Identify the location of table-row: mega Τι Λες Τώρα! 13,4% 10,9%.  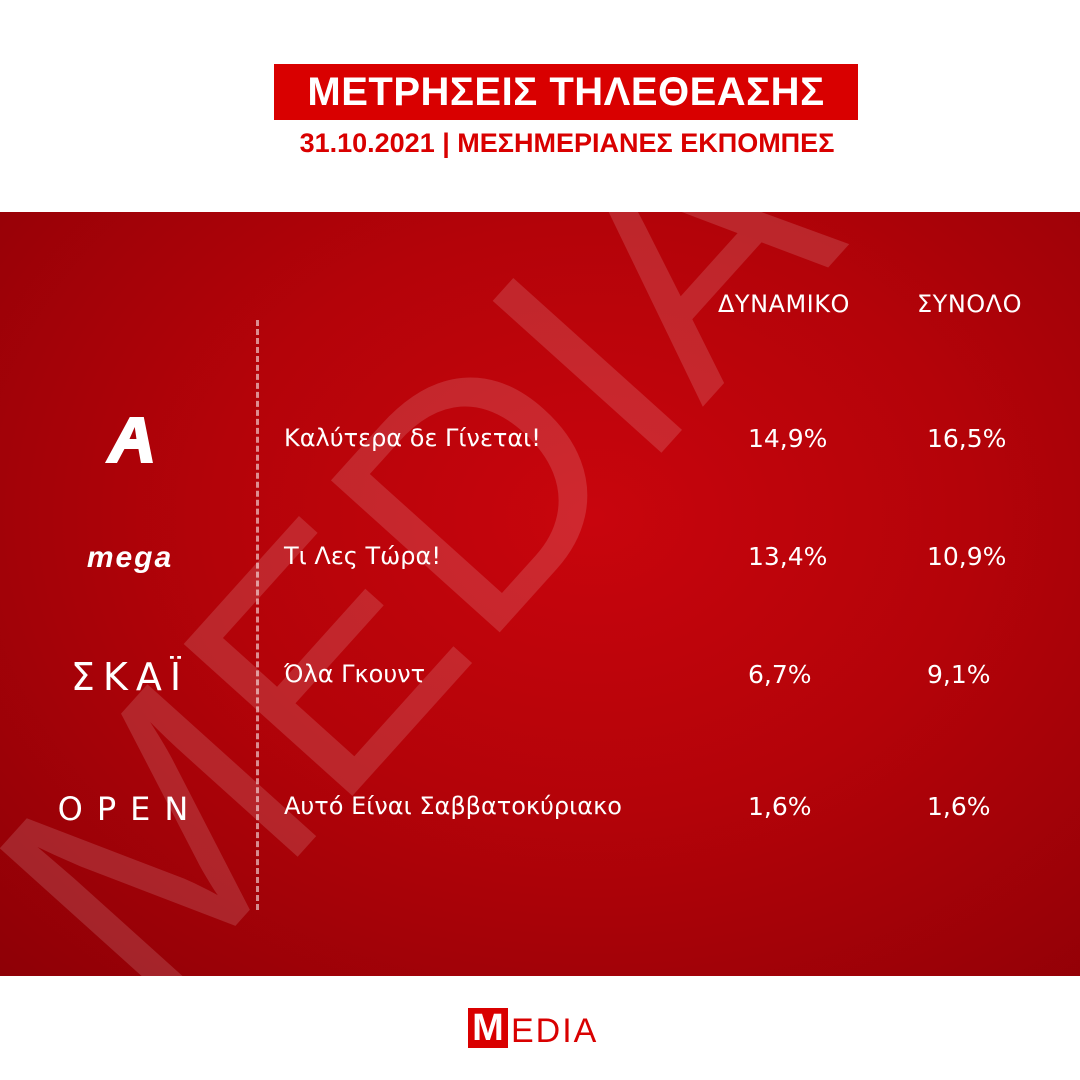
(540, 558).